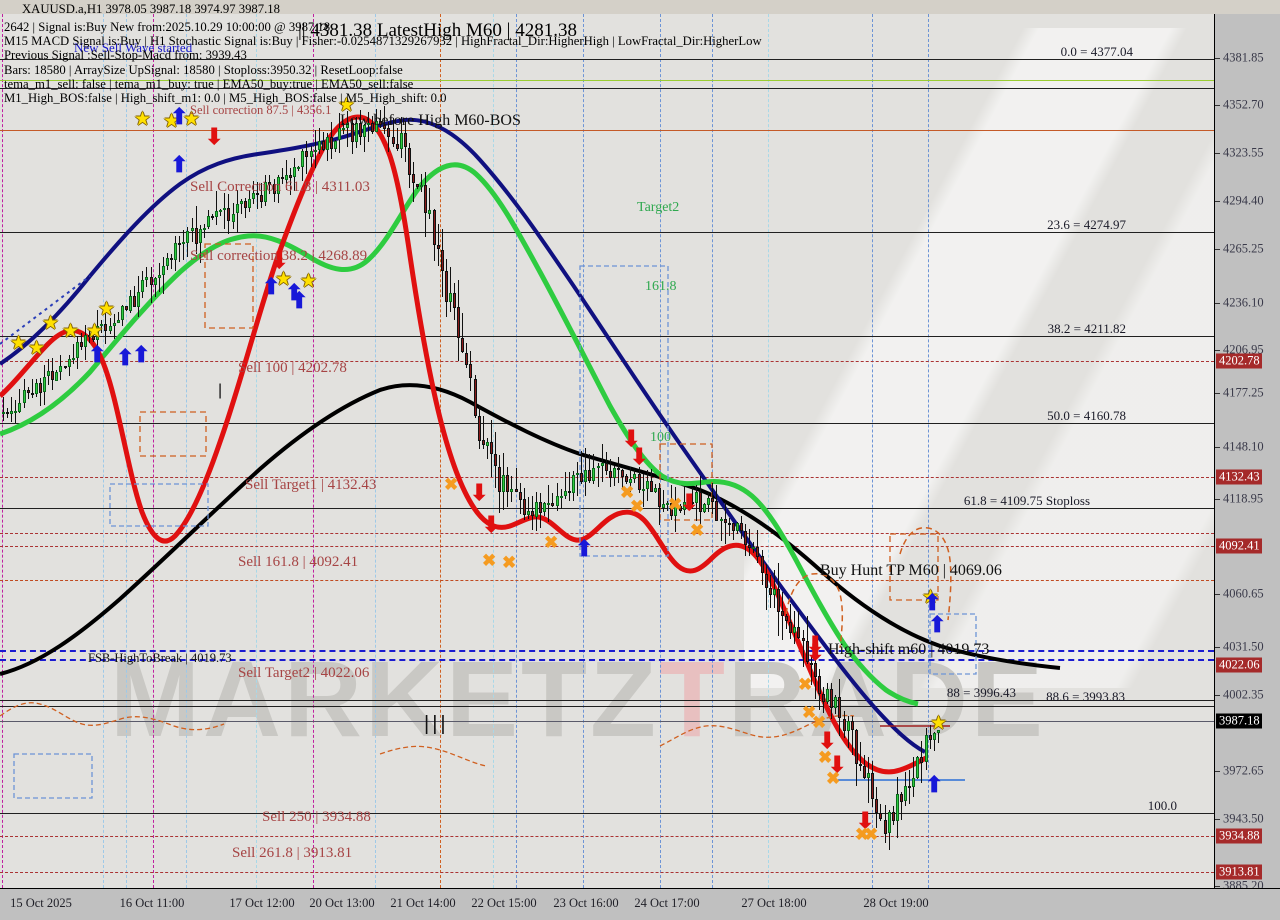 This screenshot has height=920, width=1280. What do you see at coordinates (436, 724) in the screenshot?
I see `tick-group-marker: |||` at bounding box center [436, 724].